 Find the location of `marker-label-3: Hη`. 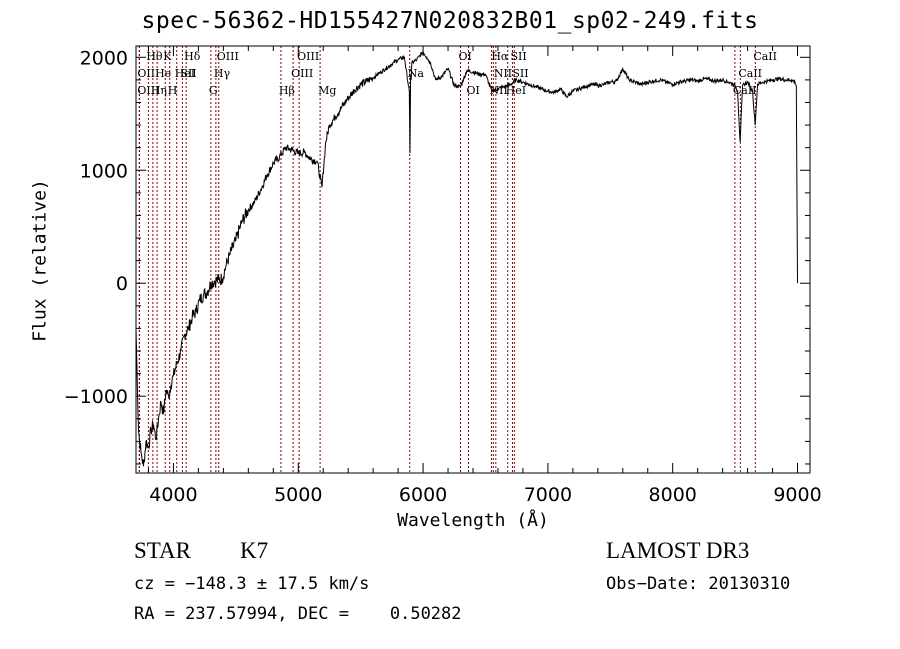

marker-label-3: Hη is located at coordinates (159, 90).